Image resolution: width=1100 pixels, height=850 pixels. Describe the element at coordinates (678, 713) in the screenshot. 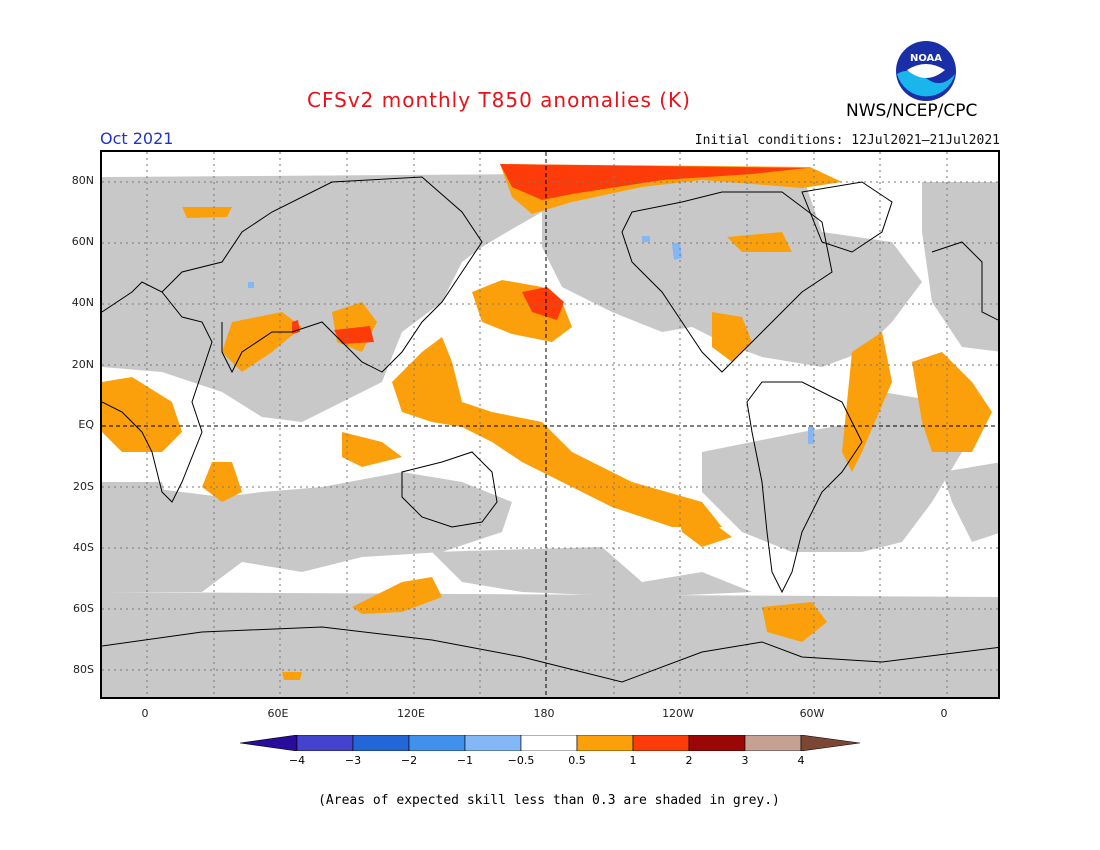

I see `lon-label: 120W` at that location.